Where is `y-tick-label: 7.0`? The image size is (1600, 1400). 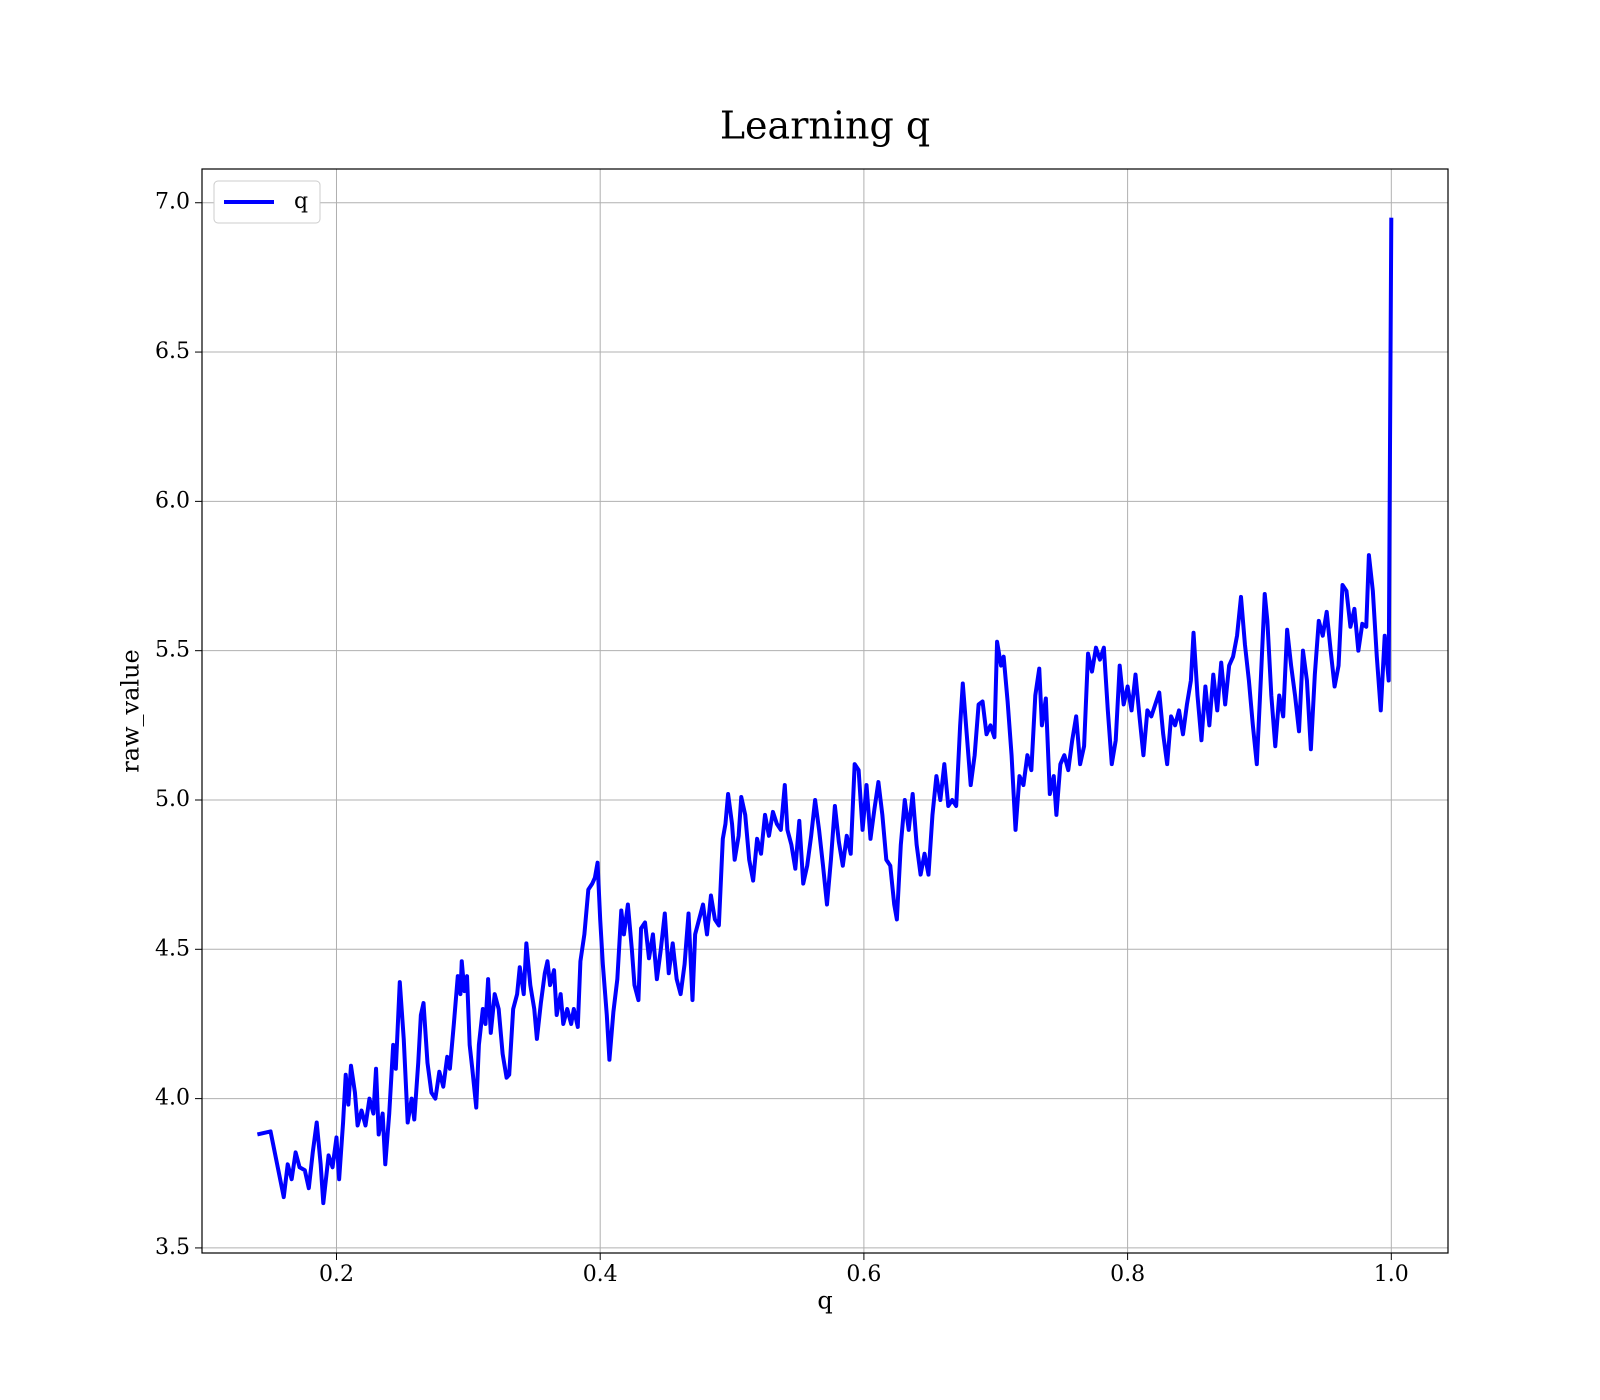
y-tick-label: 7.0 is located at coordinates (172, 202).